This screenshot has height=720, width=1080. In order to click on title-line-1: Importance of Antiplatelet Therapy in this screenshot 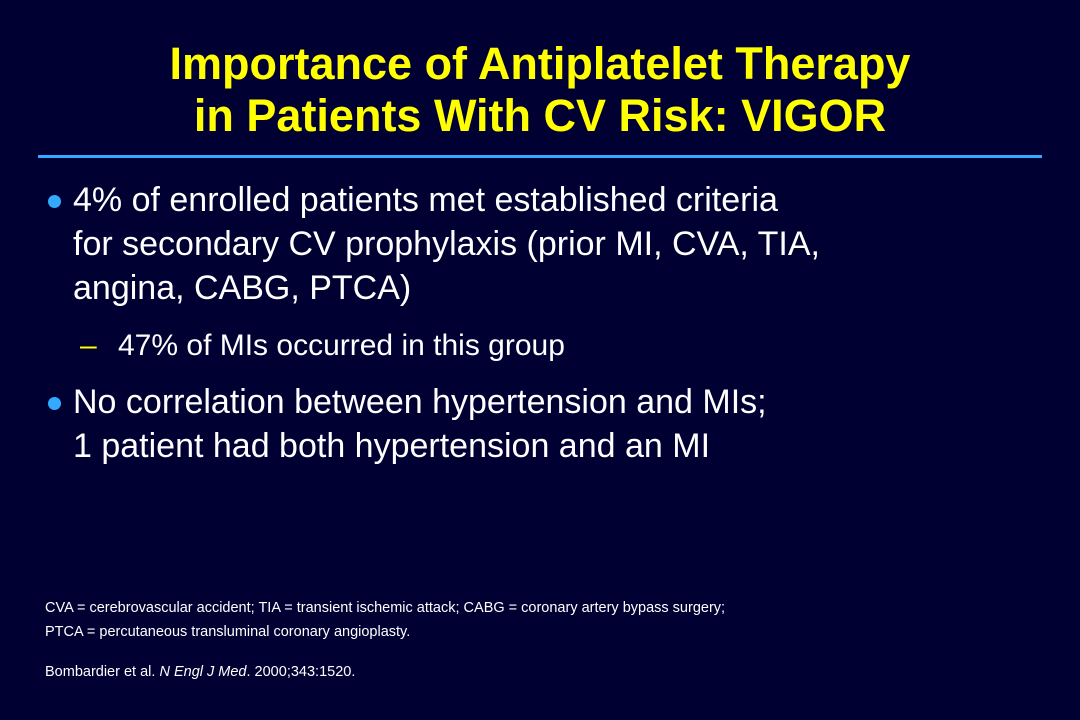, I will do `click(540, 63)`.